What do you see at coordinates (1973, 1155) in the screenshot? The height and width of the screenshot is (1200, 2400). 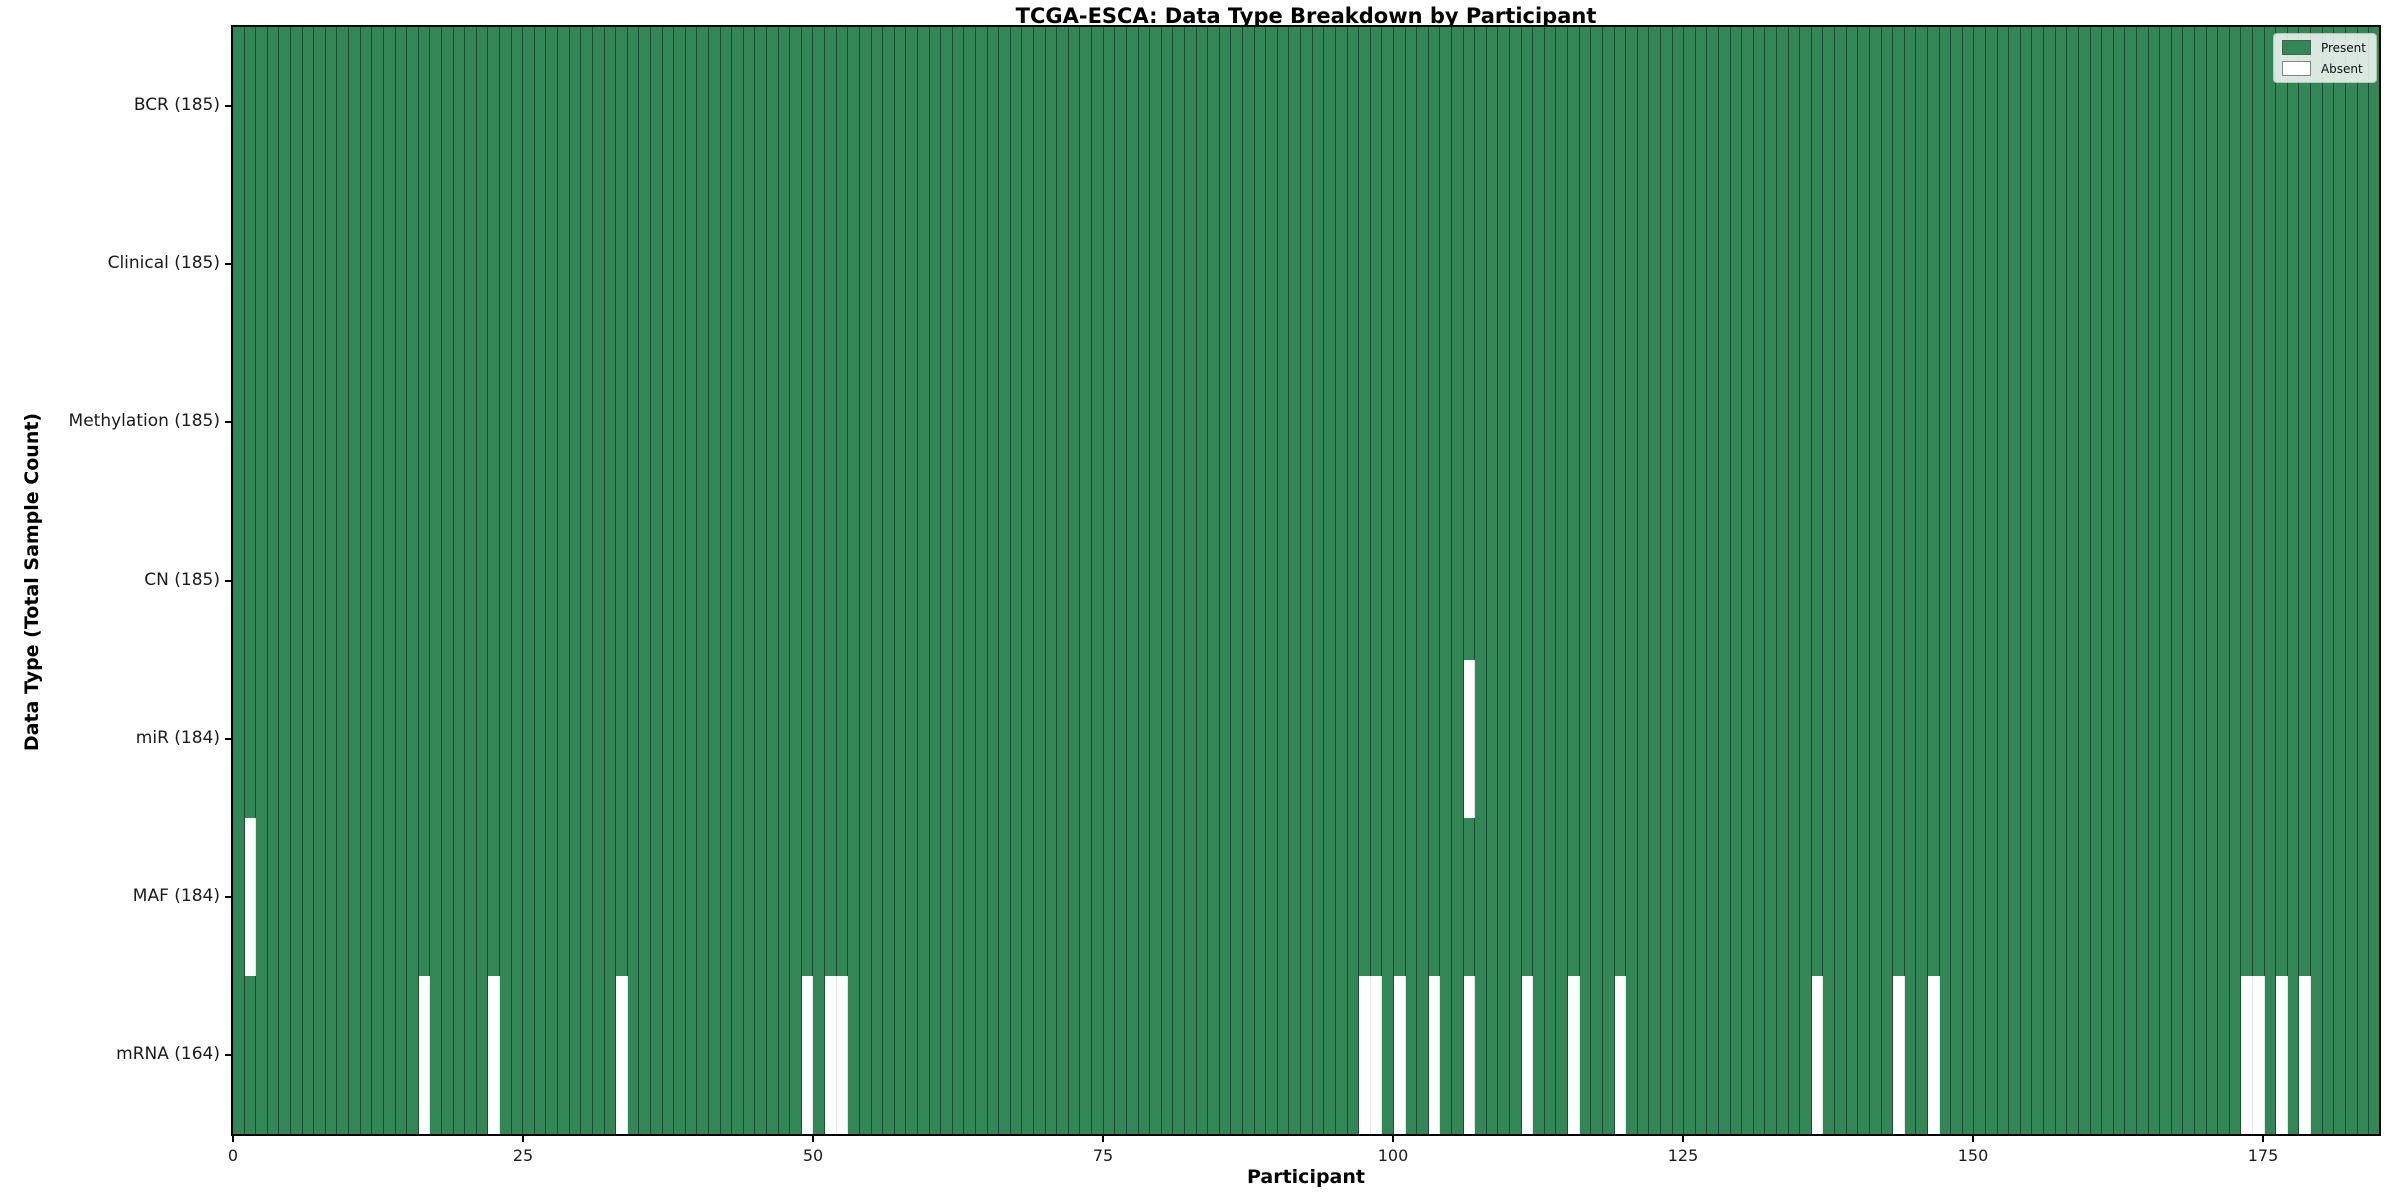 I see `x-tick-label-150: 150` at bounding box center [1973, 1155].